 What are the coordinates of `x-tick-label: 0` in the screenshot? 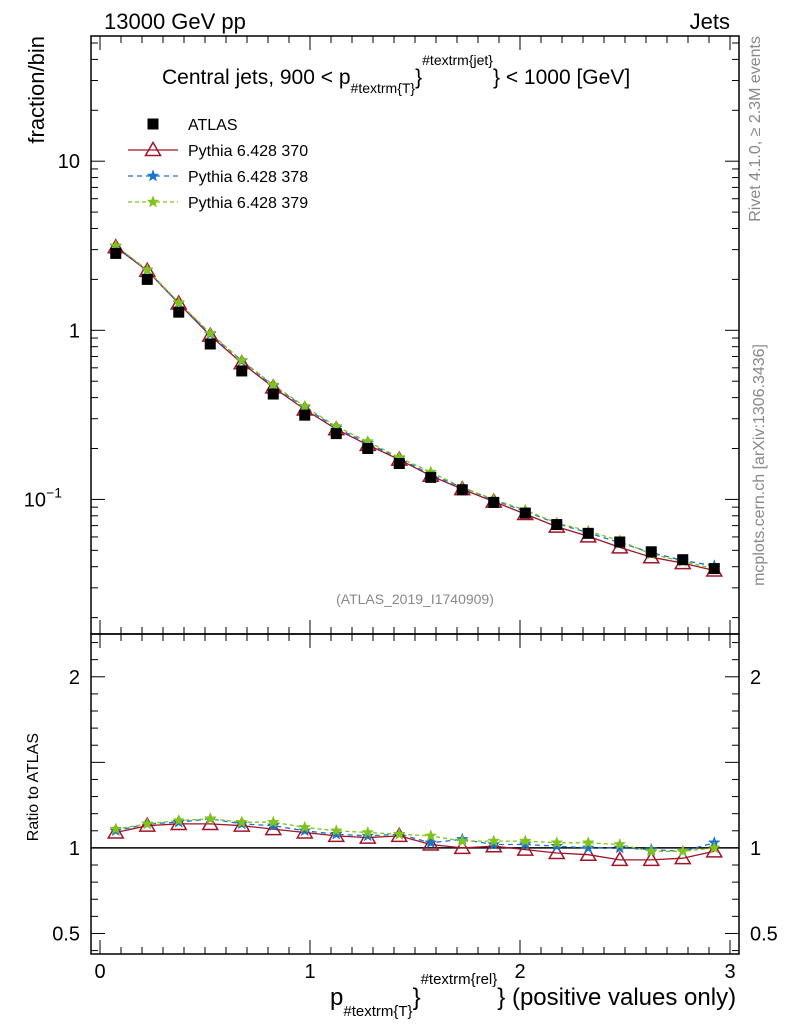 It's located at (99, 972).